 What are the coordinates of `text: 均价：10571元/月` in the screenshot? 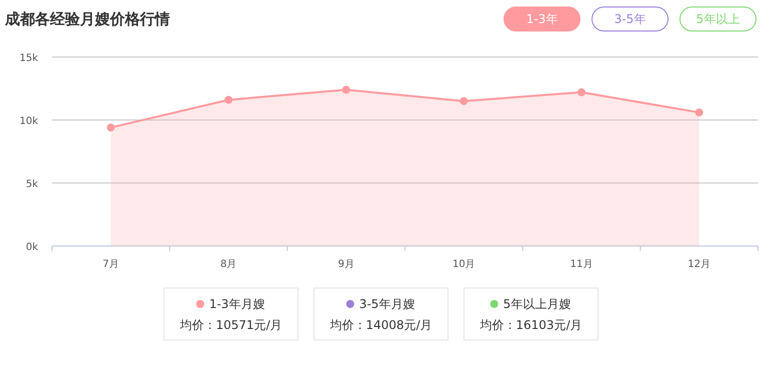 It's located at (230, 325).